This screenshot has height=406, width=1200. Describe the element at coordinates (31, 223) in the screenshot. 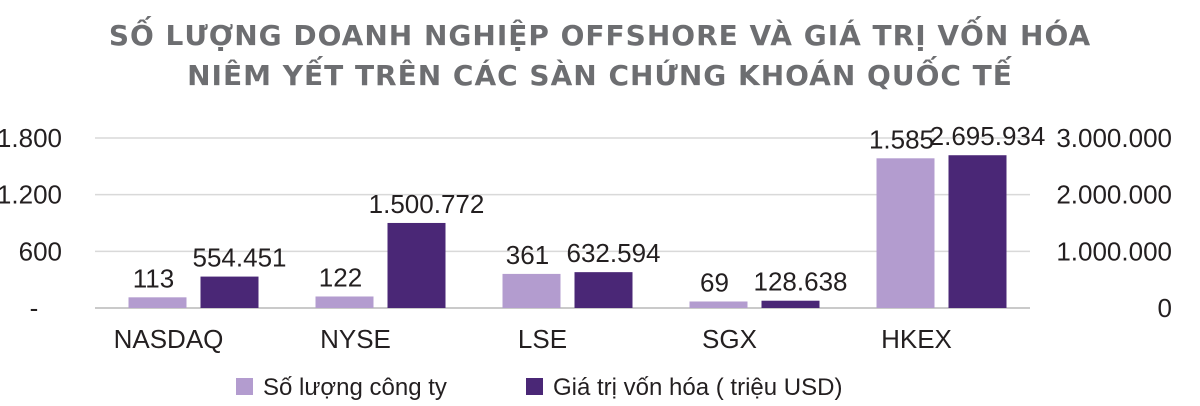

I see `left-axis: - 600 1.200 1.800` at that location.